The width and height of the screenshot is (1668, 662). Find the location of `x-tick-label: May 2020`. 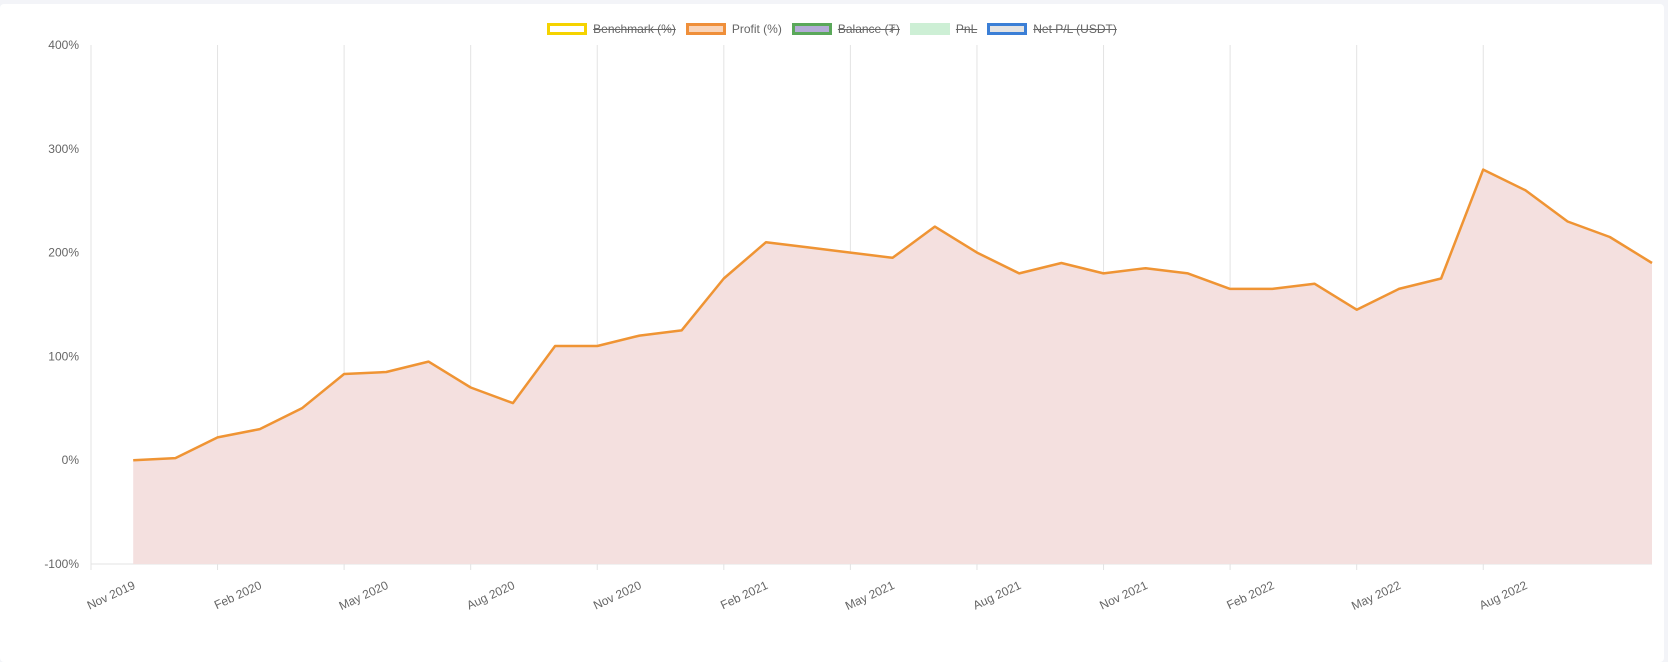

x-tick-label: May 2020 is located at coordinates (364, 595).